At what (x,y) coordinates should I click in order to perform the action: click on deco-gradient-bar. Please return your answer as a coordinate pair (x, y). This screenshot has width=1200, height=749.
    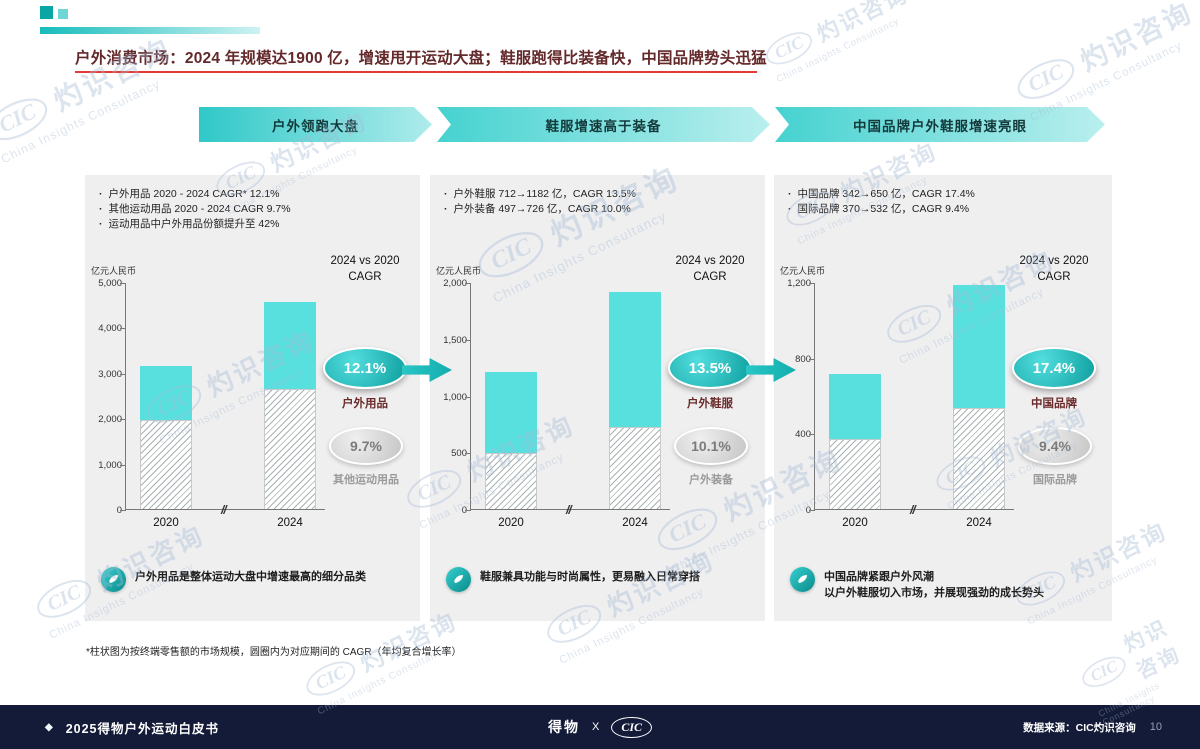
    Looking at the image, I should click on (150, 30).